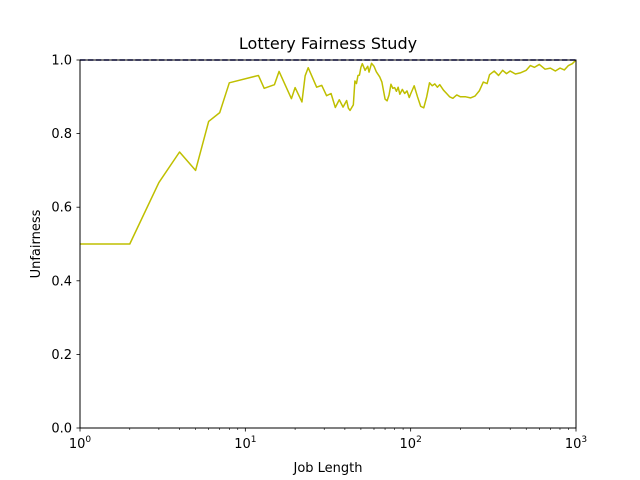  Describe the element at coordinates (411, 443) in the screenshot. I see `x-tick-label: 10²` at that location.